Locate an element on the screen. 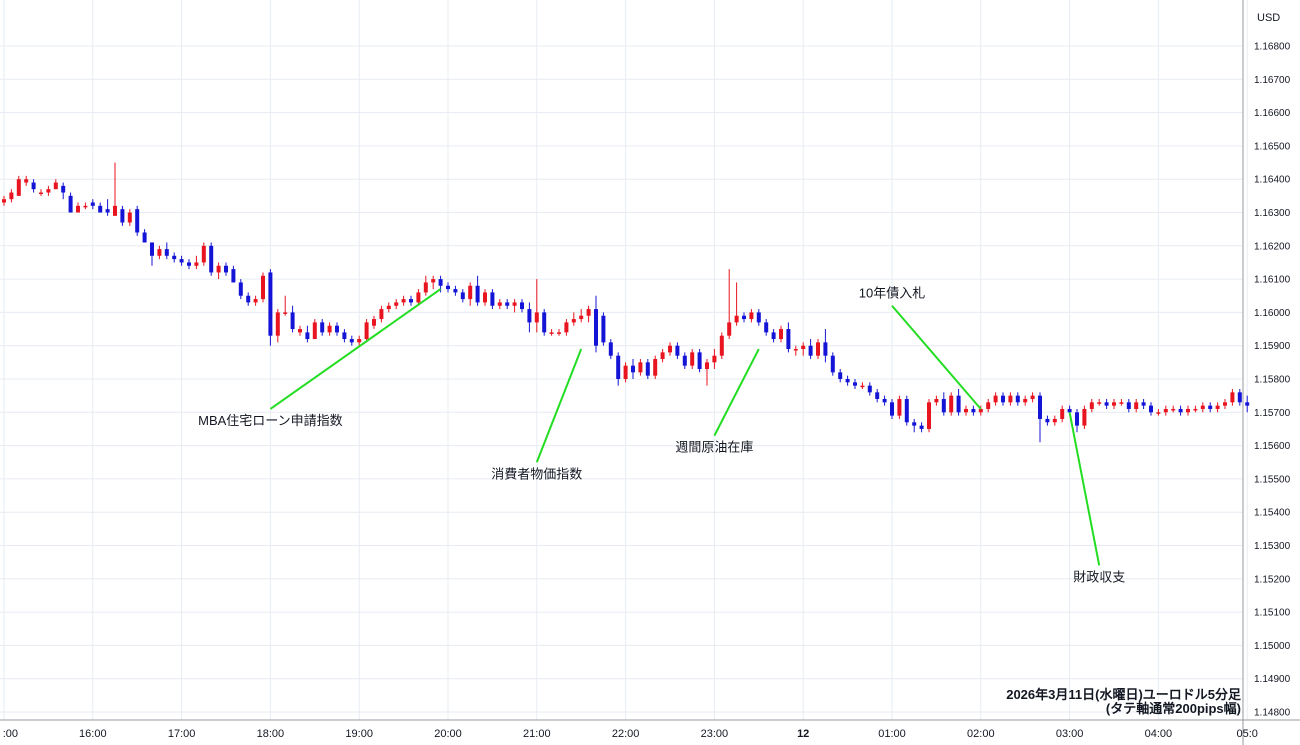 The height and width of the screenshot is (745, 1300). y-unit-label: USD is located at coordinates (1268, 18).